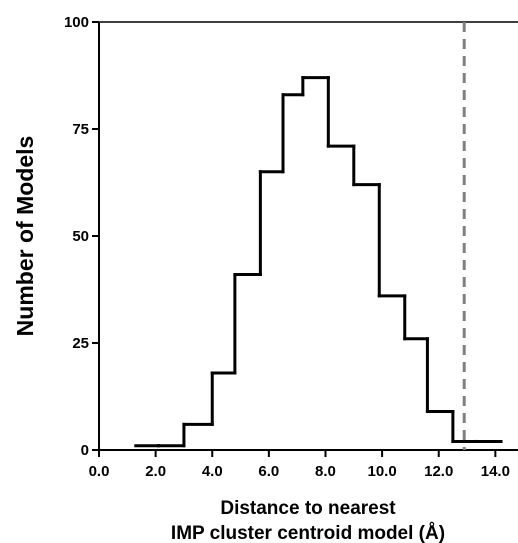  Describe the element at coordinates (268, 471) in the screenshot. I see `x-tick-label: 6.0` at that location.